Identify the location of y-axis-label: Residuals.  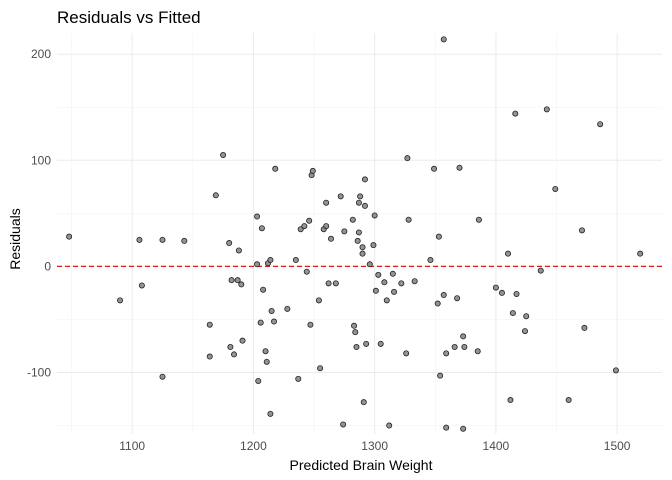
(15, 238).